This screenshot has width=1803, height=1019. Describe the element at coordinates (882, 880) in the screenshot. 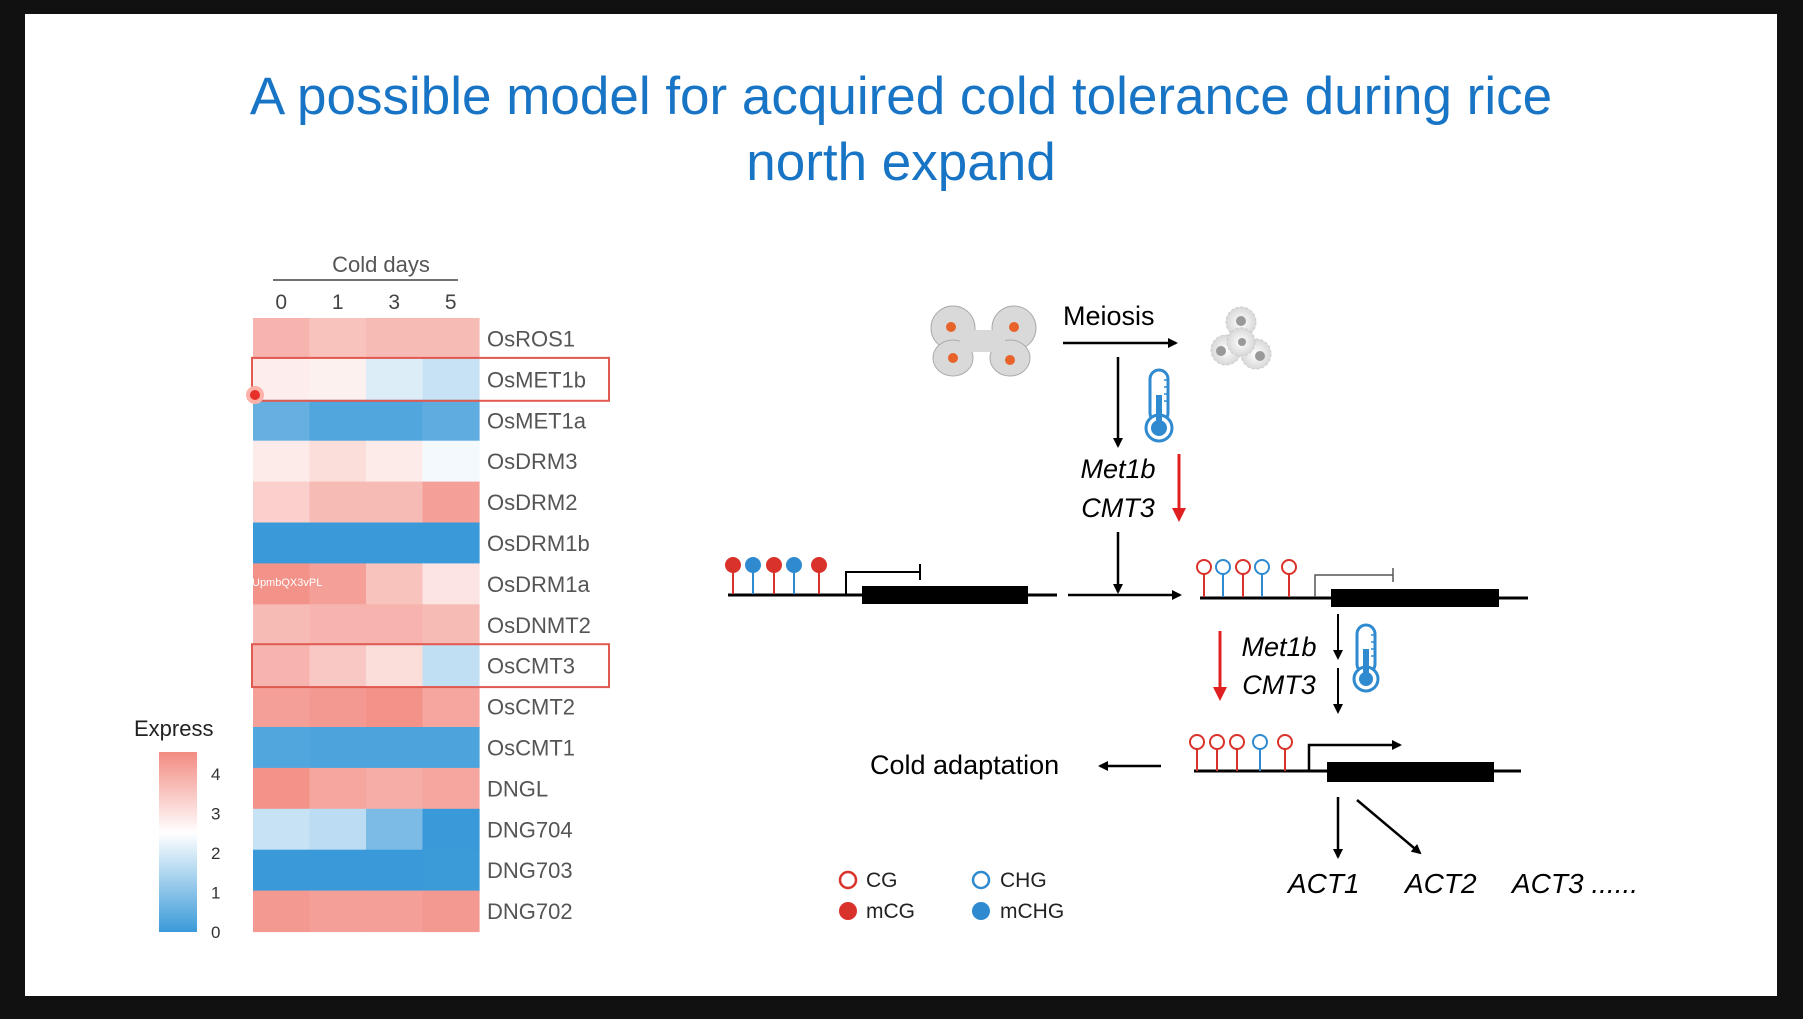

I see `cg-legend-label: CG` at that location.